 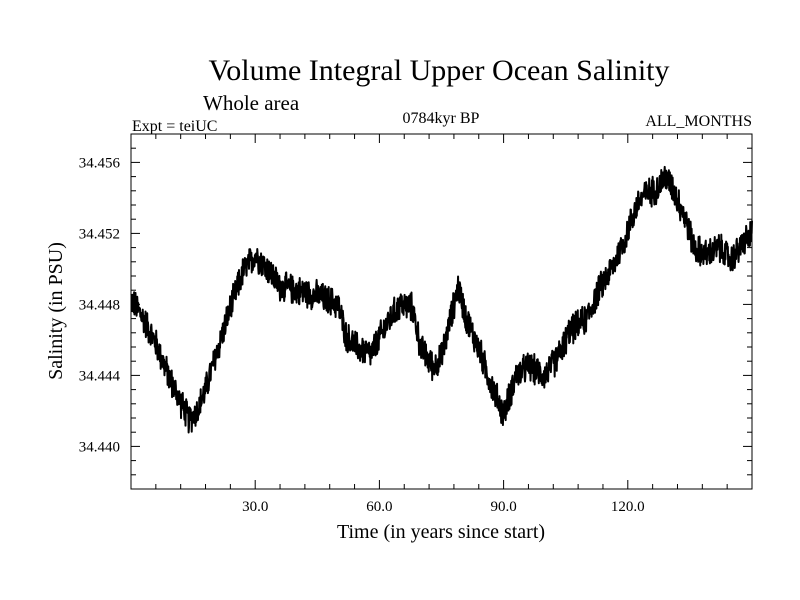 What do you see at coordinates (56, 311) in the screenshot?
I see `y-axis-label: Salinity (in PSU)` at bounding box center [56, 311].